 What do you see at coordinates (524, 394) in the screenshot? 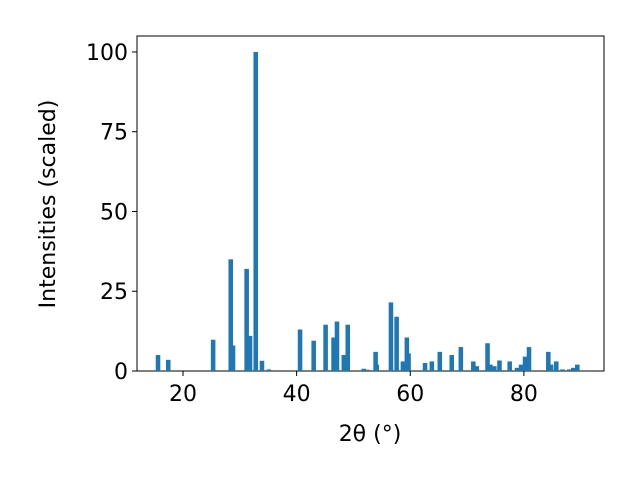
I see `x-tick-label: 80` at bounding box center [524, 394].